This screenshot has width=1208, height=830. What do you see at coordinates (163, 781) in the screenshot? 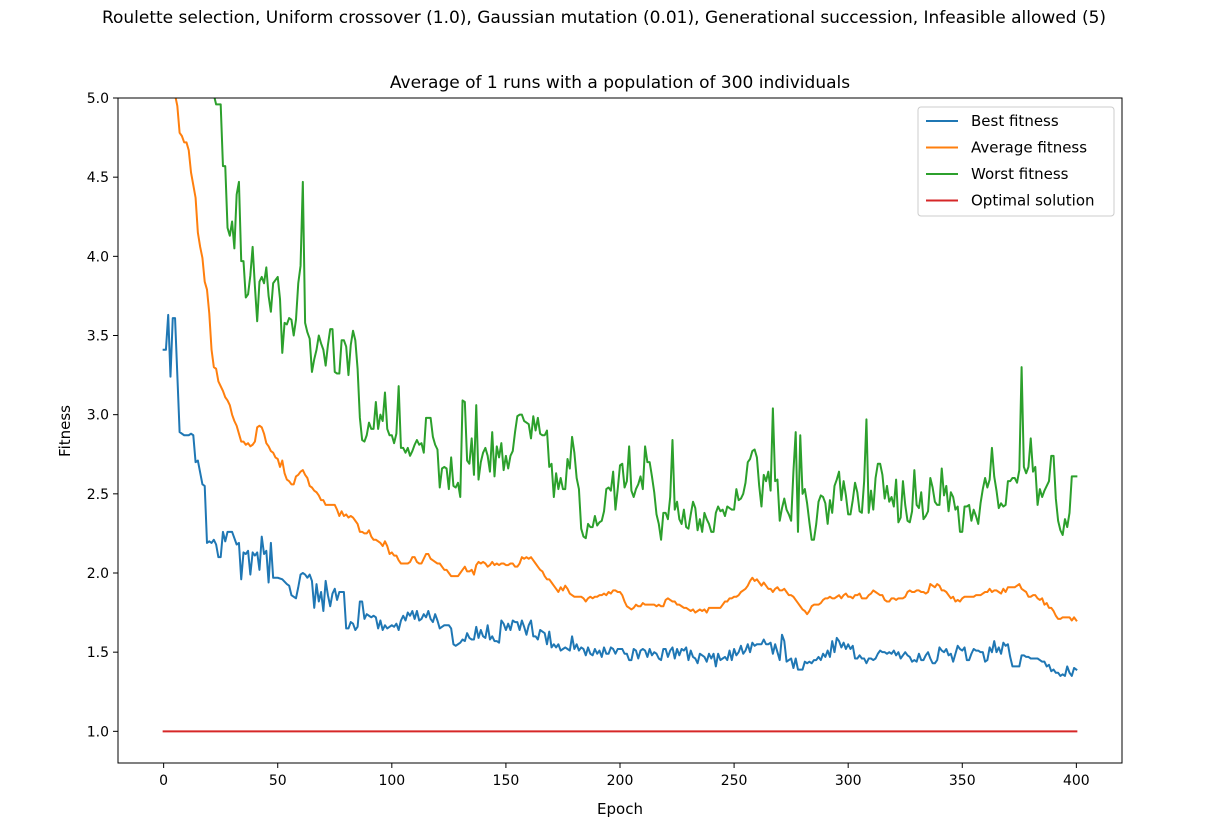
I see `x-tick-label: 0` at bounding box center [163, 781].